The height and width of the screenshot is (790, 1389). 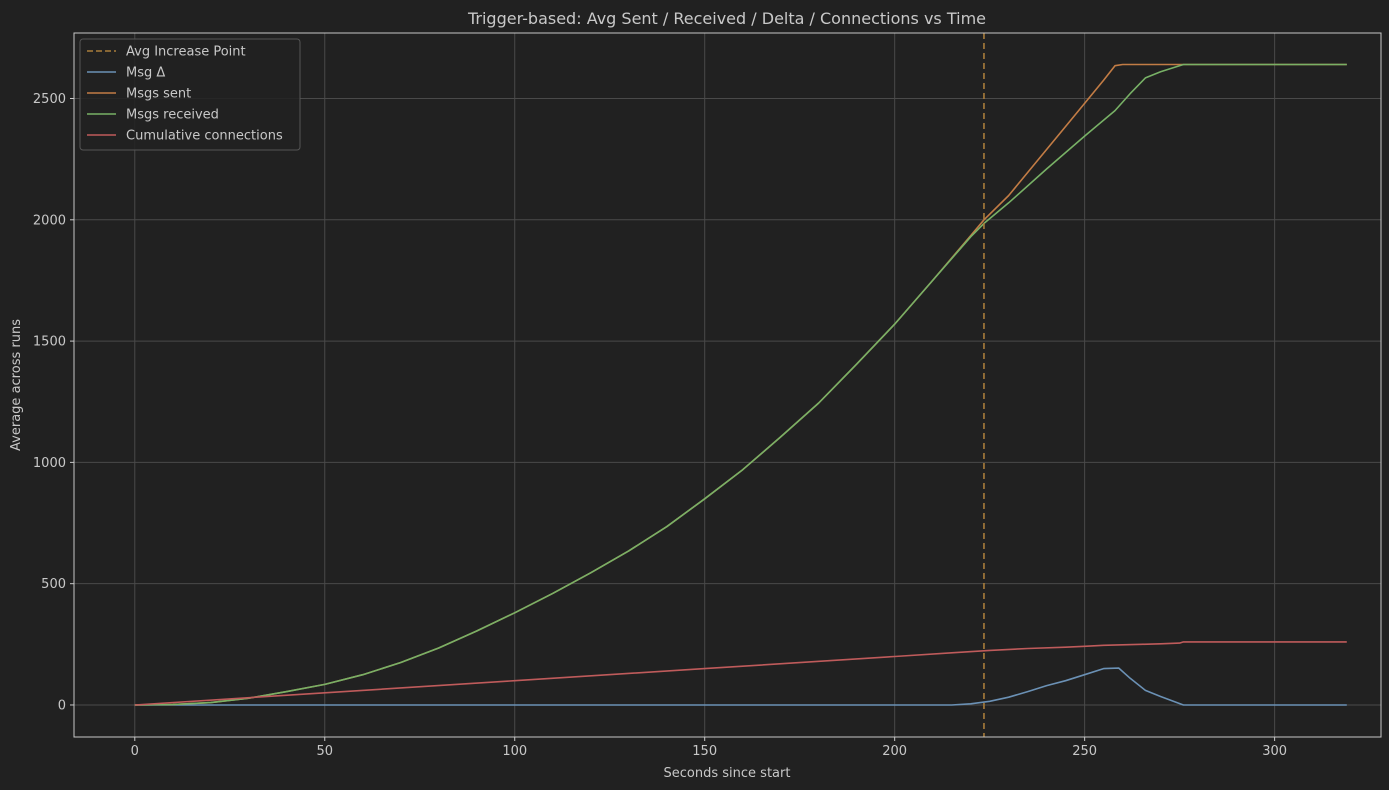 What do you see at coordinates (53, 584) in the screenshot?
I see `y-tick-label: 500` at bounding box center [53, 584].